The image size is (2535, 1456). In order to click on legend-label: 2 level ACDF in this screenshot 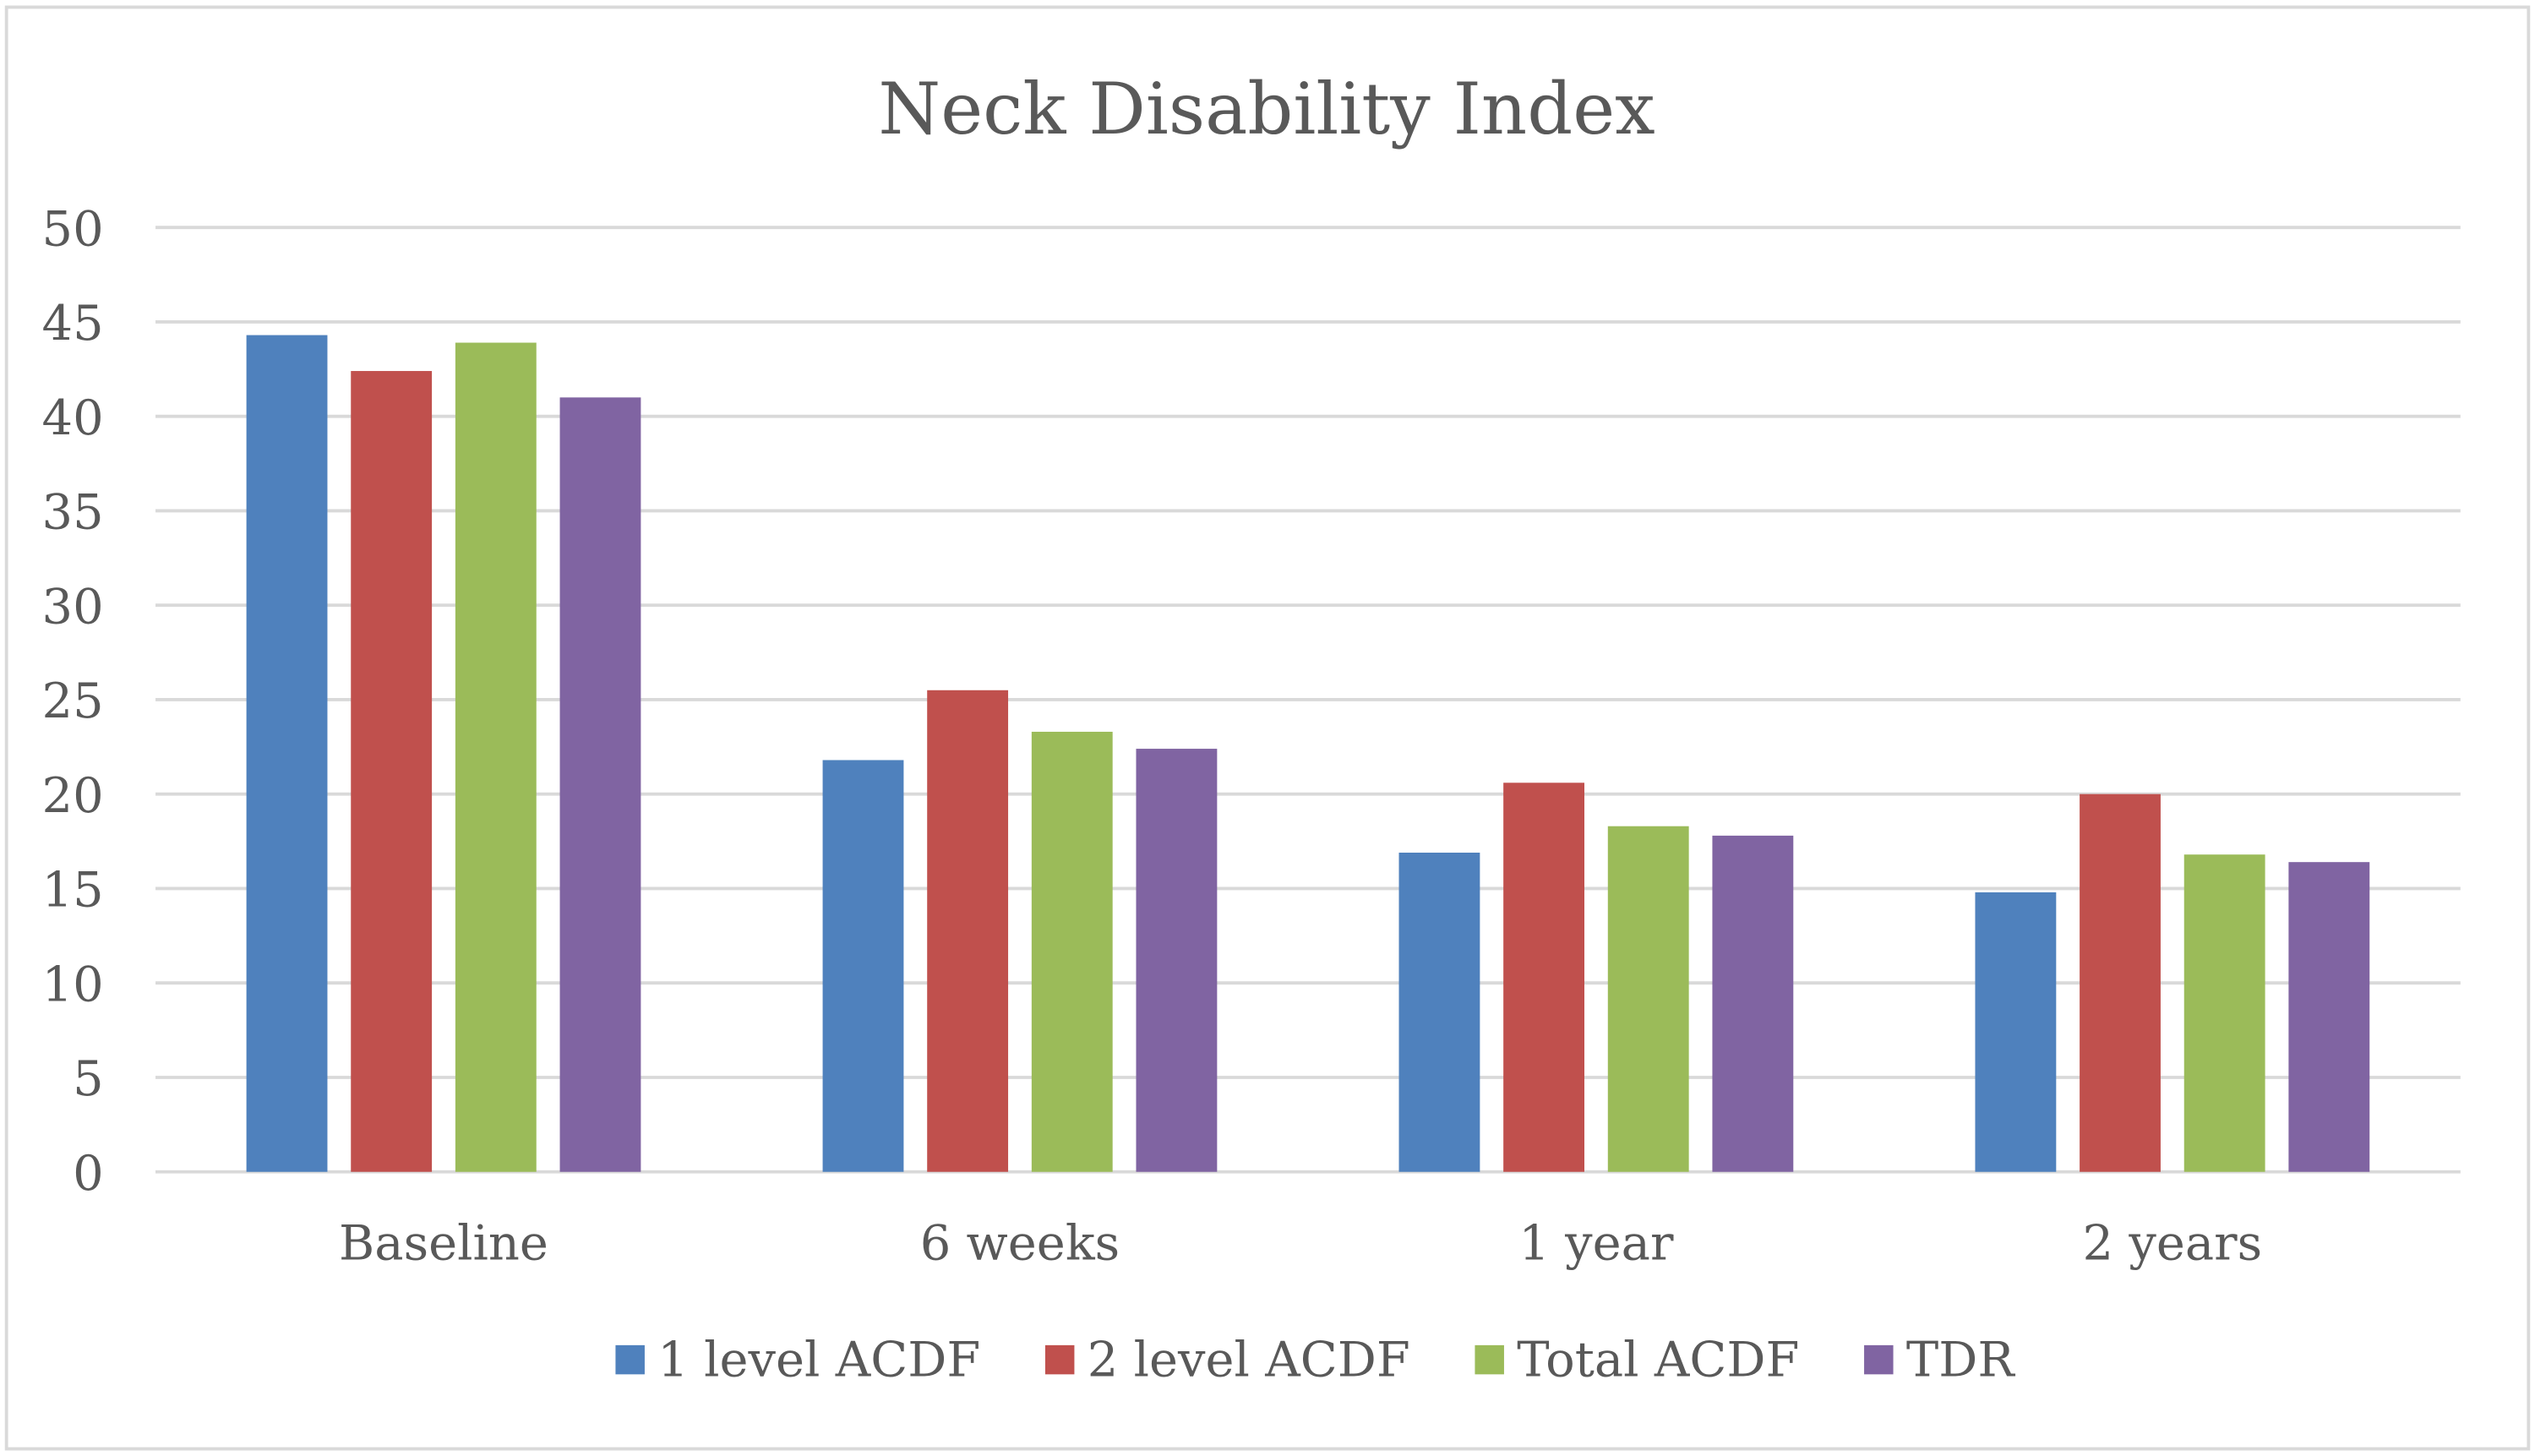, I will do `click(1249, 1360)`.